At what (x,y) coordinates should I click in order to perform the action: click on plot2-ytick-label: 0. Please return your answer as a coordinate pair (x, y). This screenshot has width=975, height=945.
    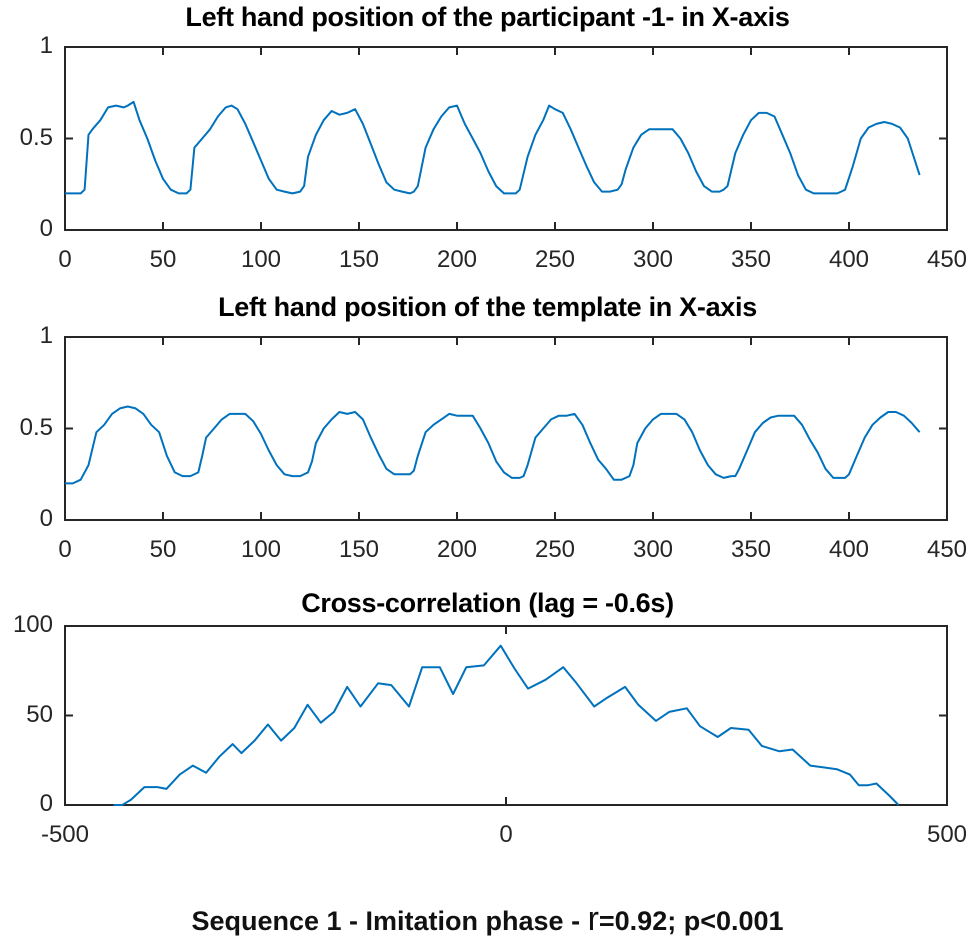
    Looking at the image, I should click on (46, 518).